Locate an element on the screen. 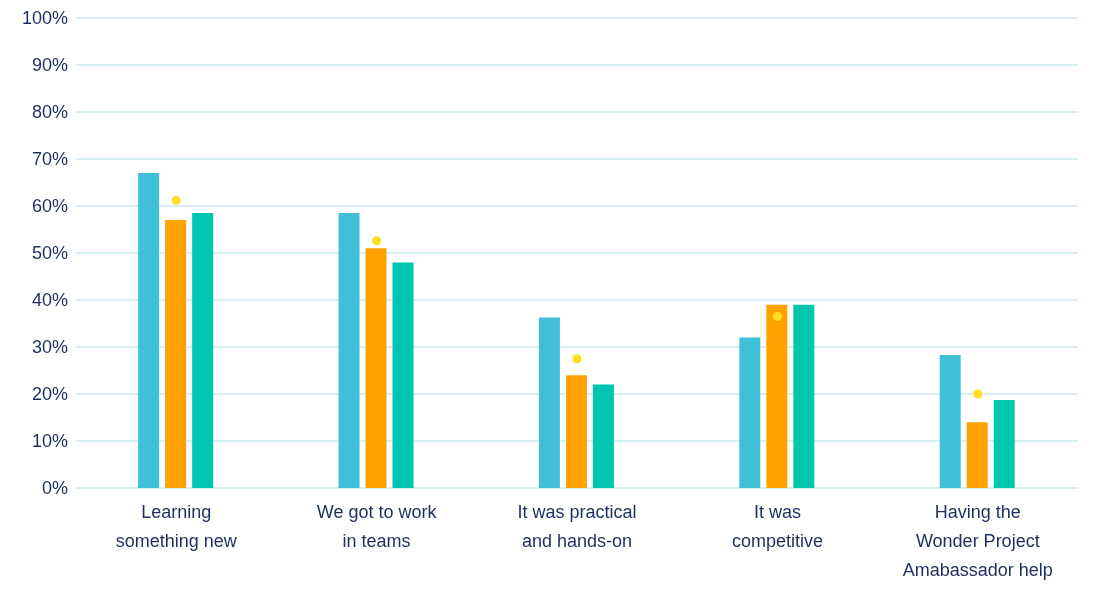 The height and width of the screenshot is (596, 1118). y-tick-label: 100% is located at coordinates (44, 18).